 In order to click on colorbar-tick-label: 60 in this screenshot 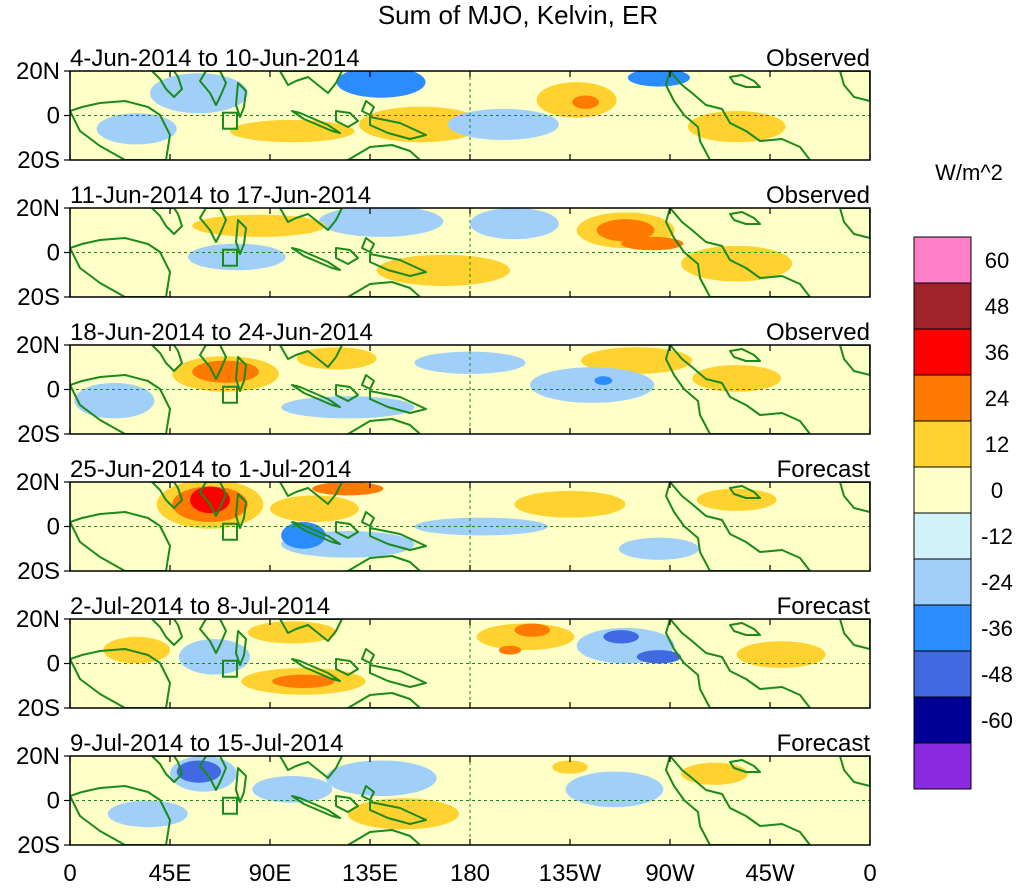, I will do `click(997, 260)`.